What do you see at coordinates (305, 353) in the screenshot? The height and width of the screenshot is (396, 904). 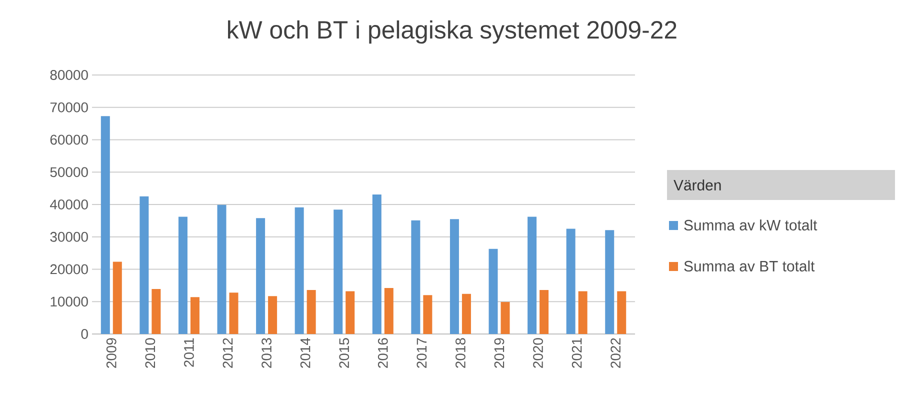 I see `x-tick-label: 2014` at bounding box center [305, 353].